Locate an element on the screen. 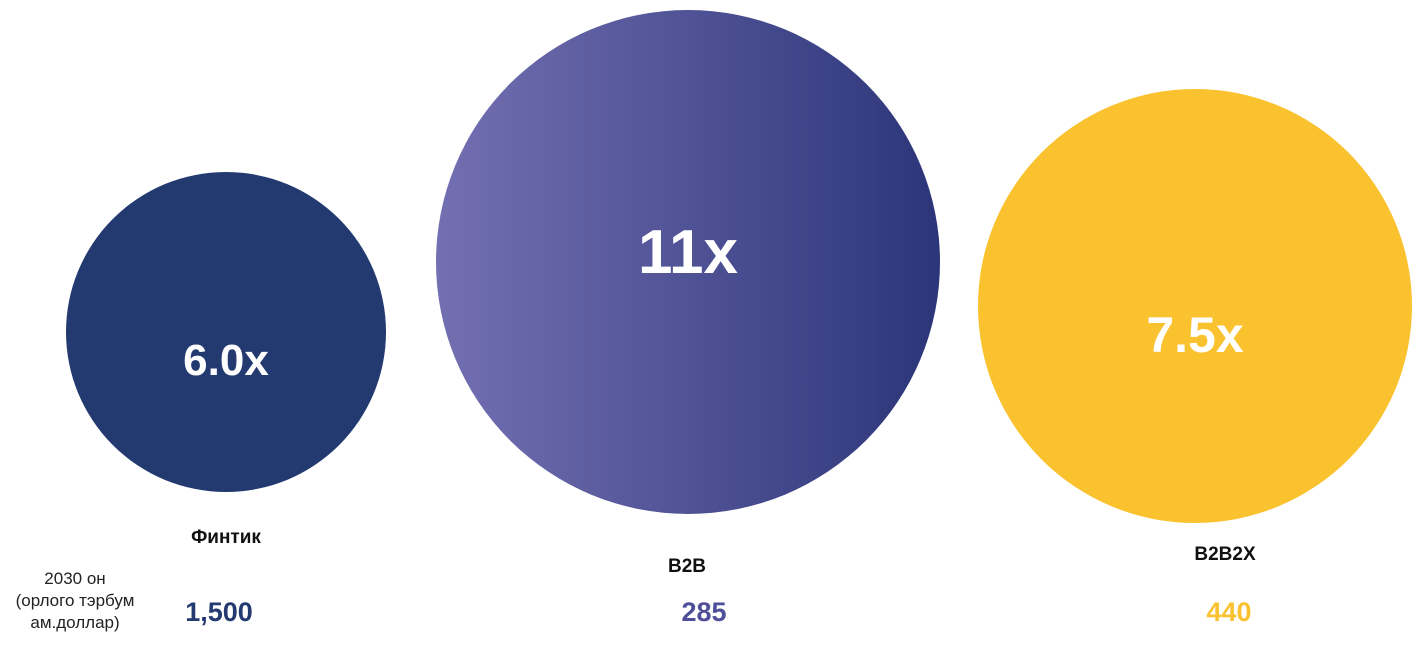  category-label-b2b2x: B2B2X is located at coordinates (1224, 555).